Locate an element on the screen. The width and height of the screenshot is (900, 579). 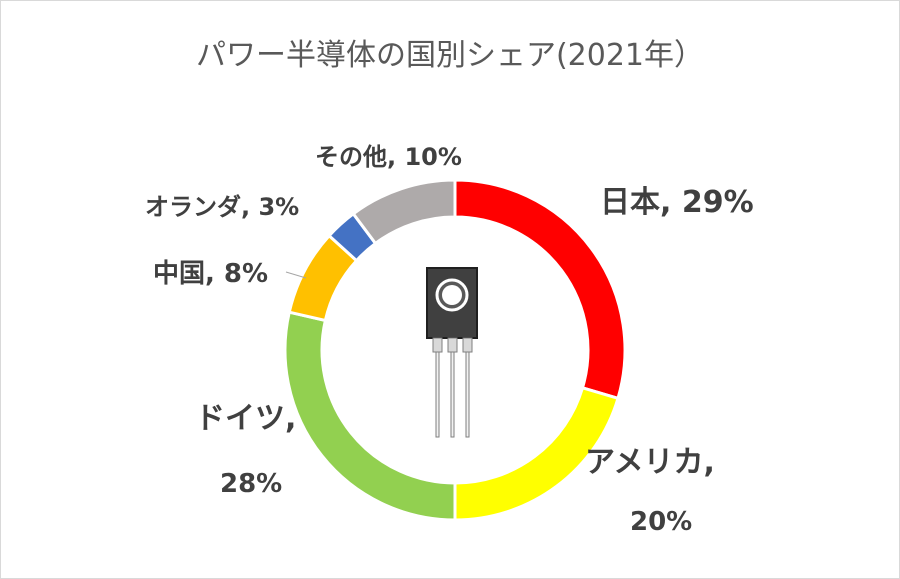
data-label-china: 中国, 8% is located at coordinates (210, 274).